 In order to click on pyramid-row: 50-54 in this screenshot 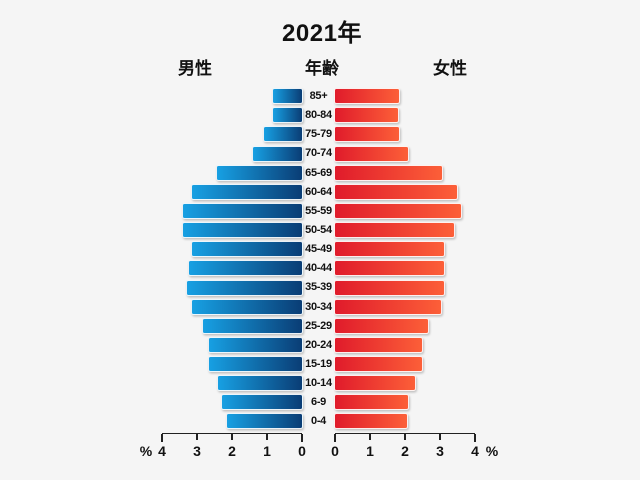, I will do `click(318, 230)`.